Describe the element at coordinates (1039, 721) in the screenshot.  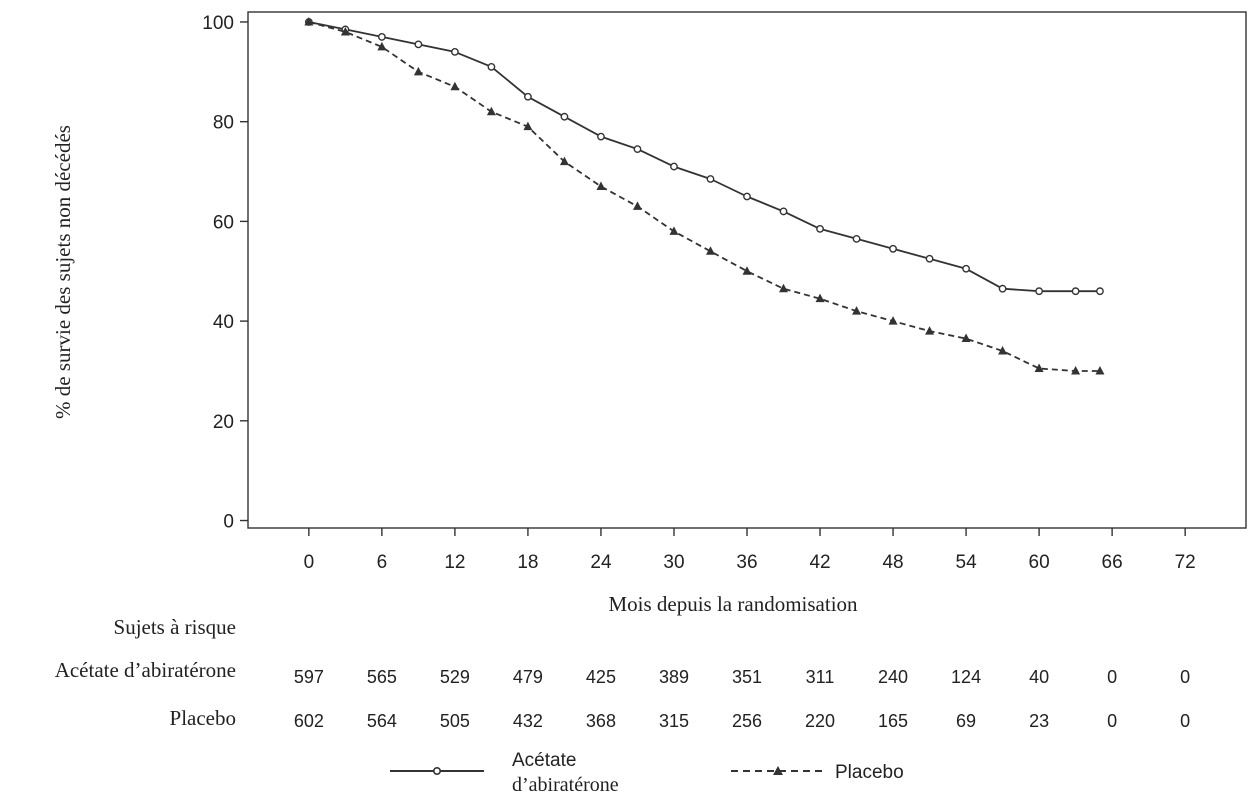
I see `risk-value-placebo-60: 23` at that location.